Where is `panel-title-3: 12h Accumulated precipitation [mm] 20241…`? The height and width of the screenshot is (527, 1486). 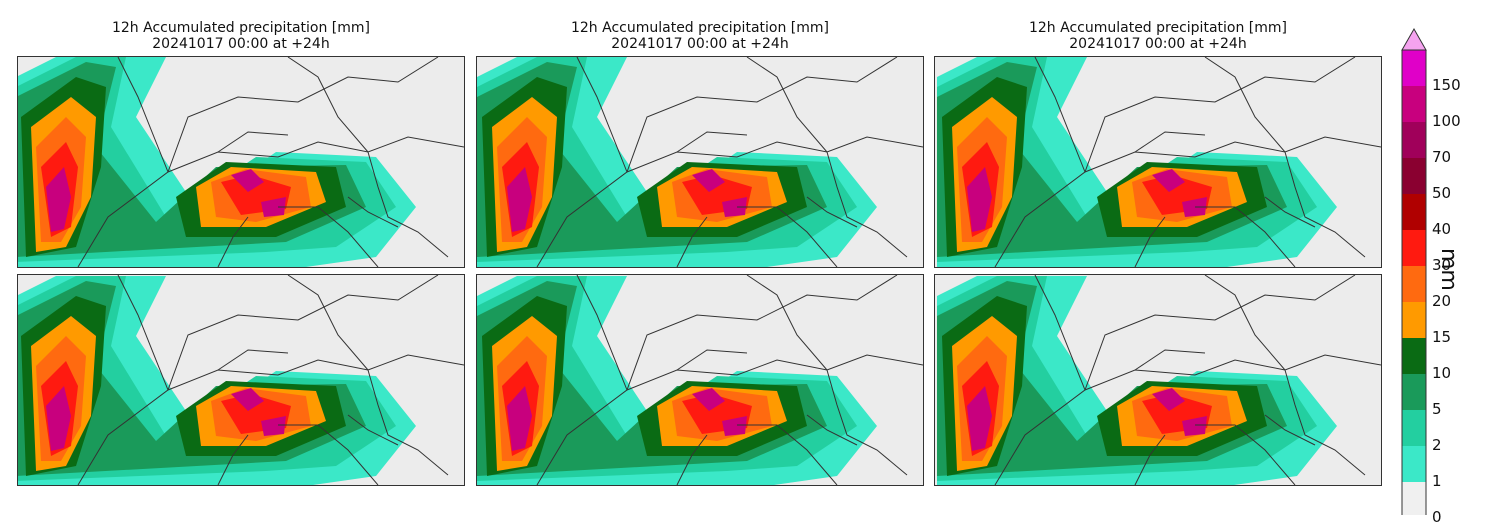
panel-title-3: 12h Accumulated precipitation [mm] 20241… is located at coordinates (1158, 36).